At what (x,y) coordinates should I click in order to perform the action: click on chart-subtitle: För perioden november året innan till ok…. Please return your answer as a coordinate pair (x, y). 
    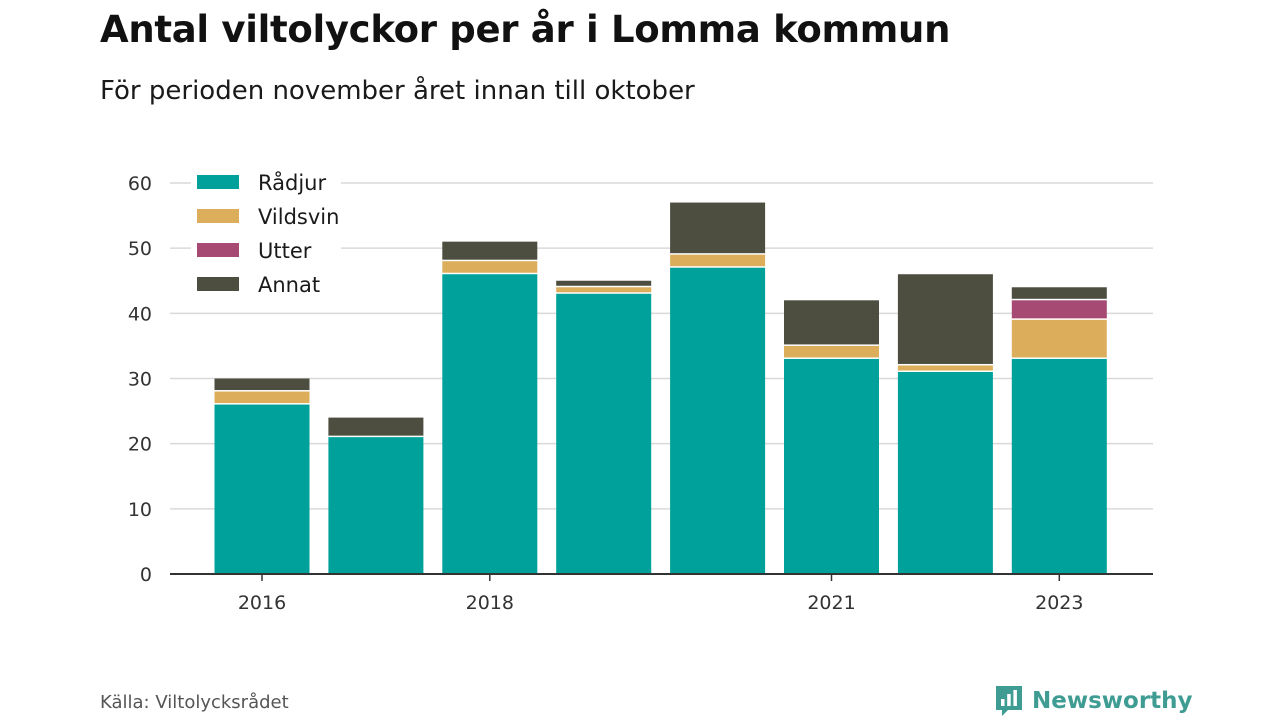
    Looking at the image, I should click on (397, 91).